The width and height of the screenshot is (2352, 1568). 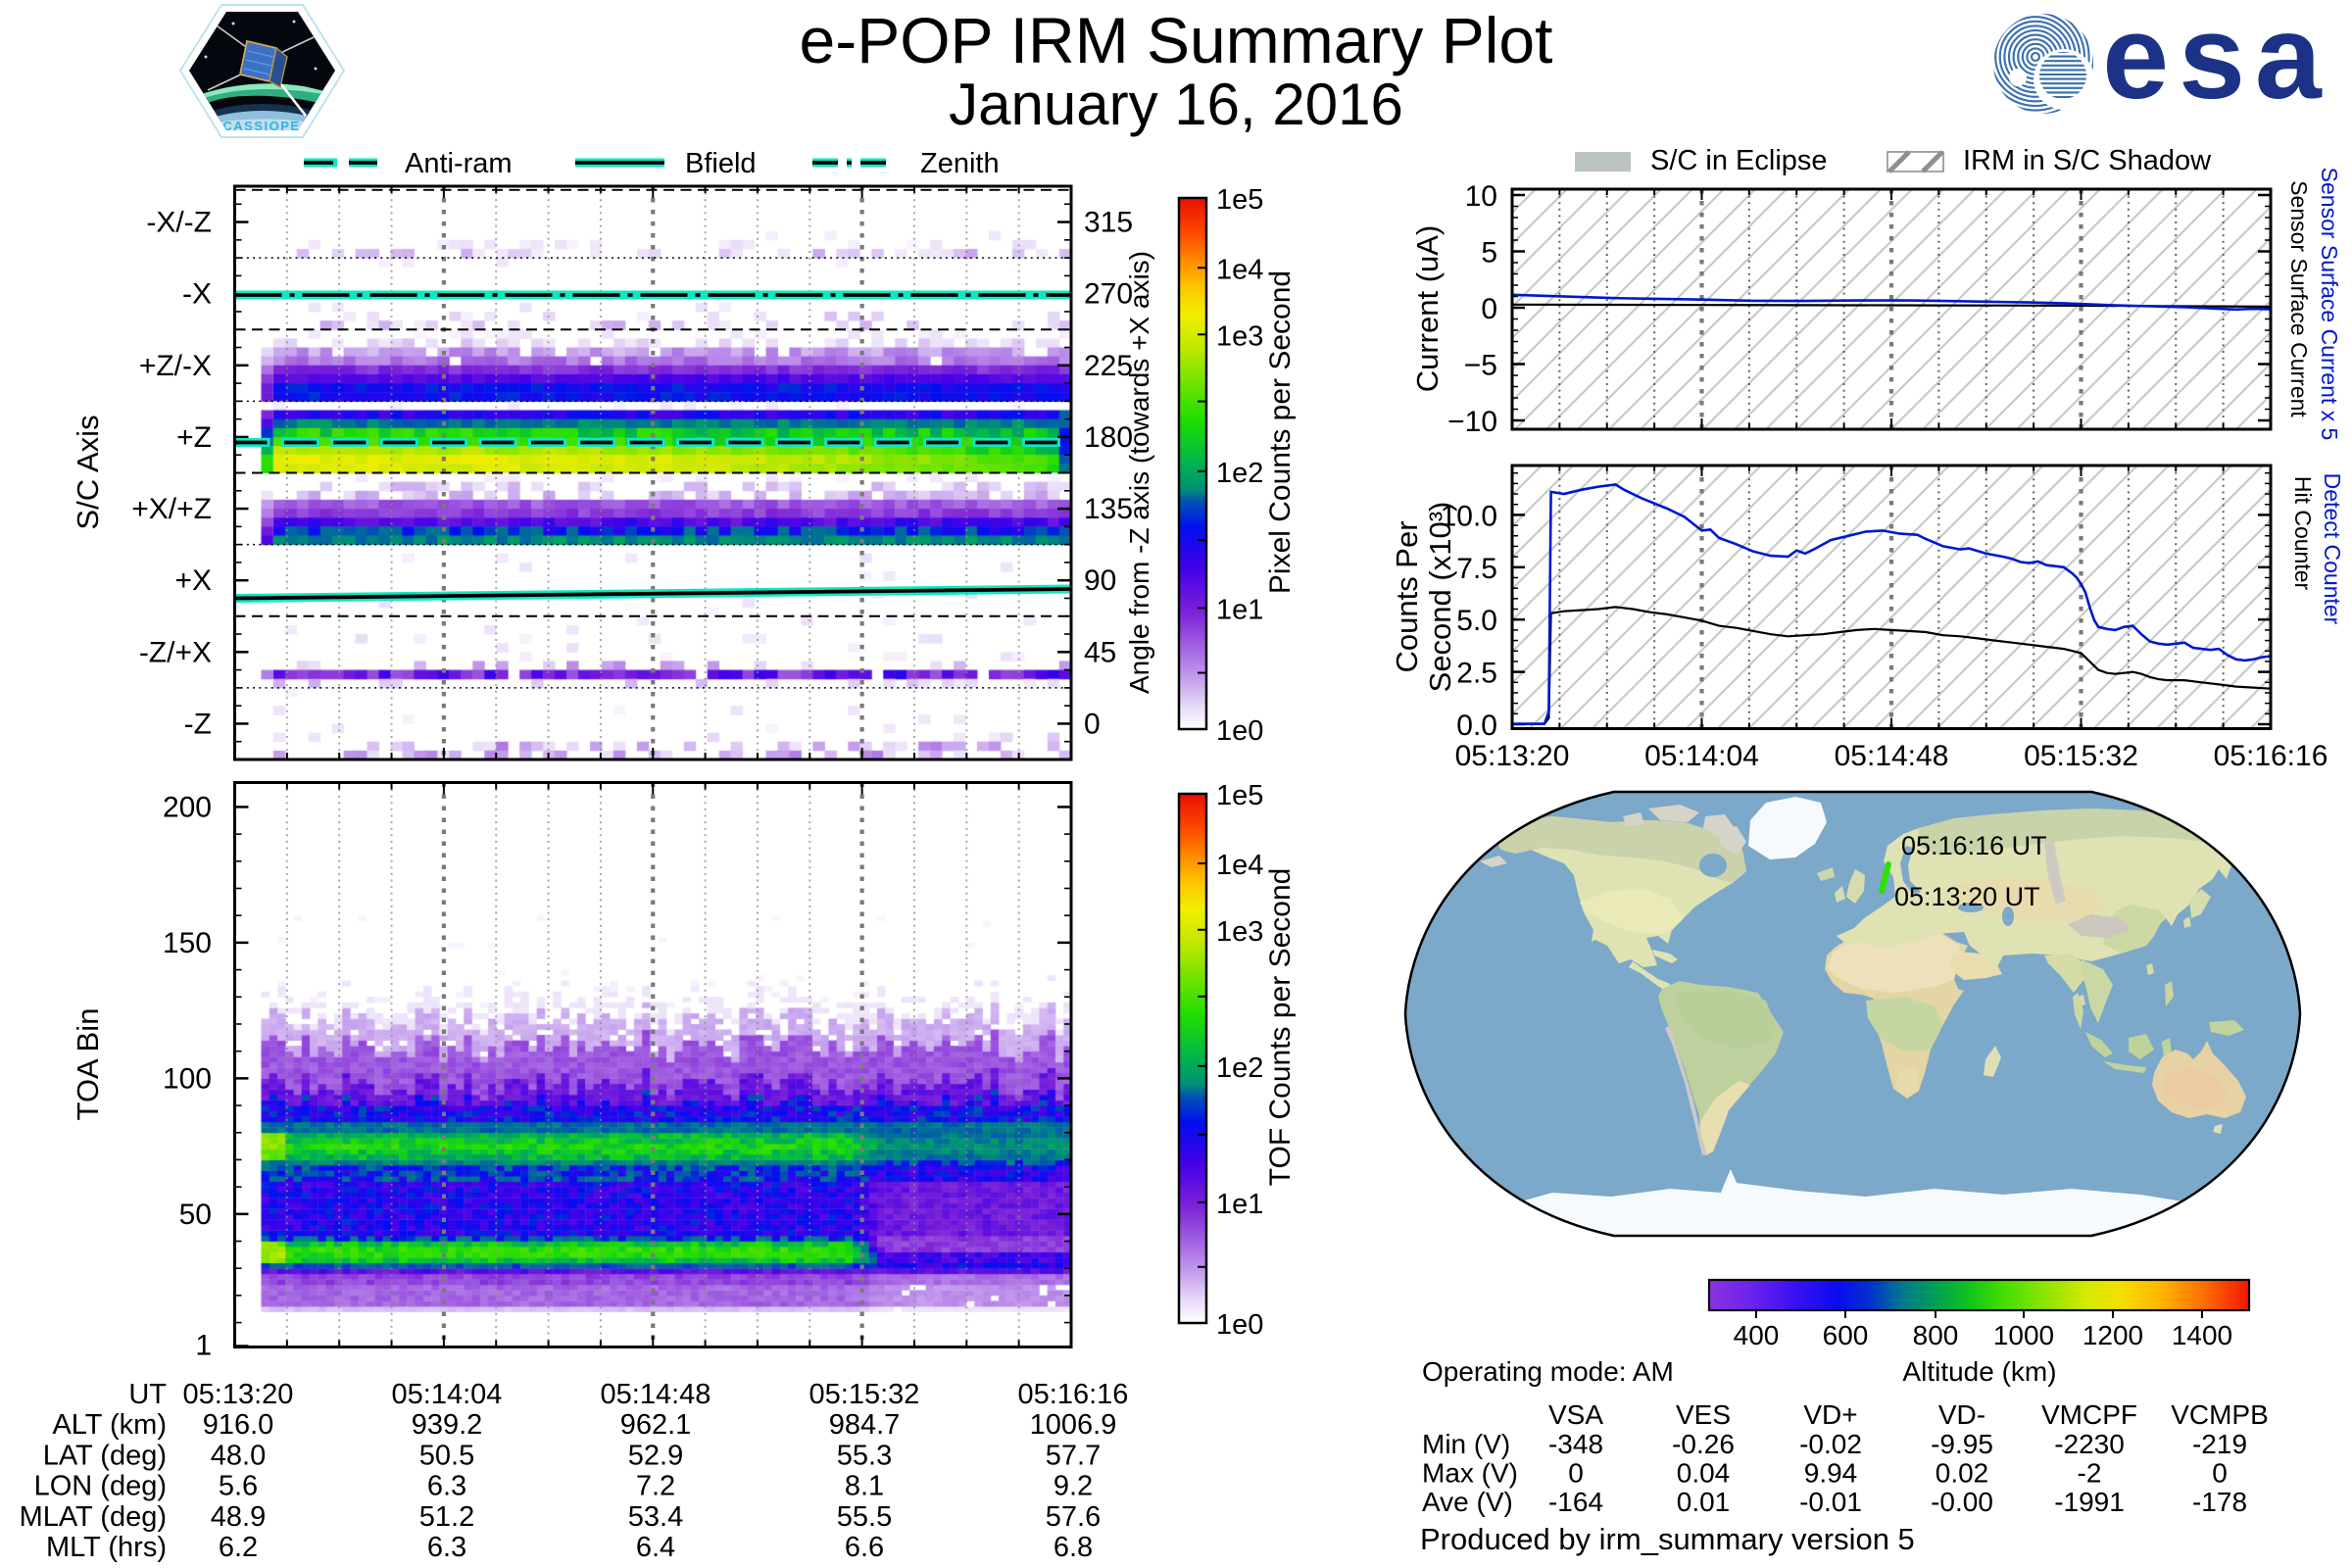 What do you see at coordinates (194, 437) in the screenshot?
I see `svg-text: +Z` at bounding box center [194, 437].